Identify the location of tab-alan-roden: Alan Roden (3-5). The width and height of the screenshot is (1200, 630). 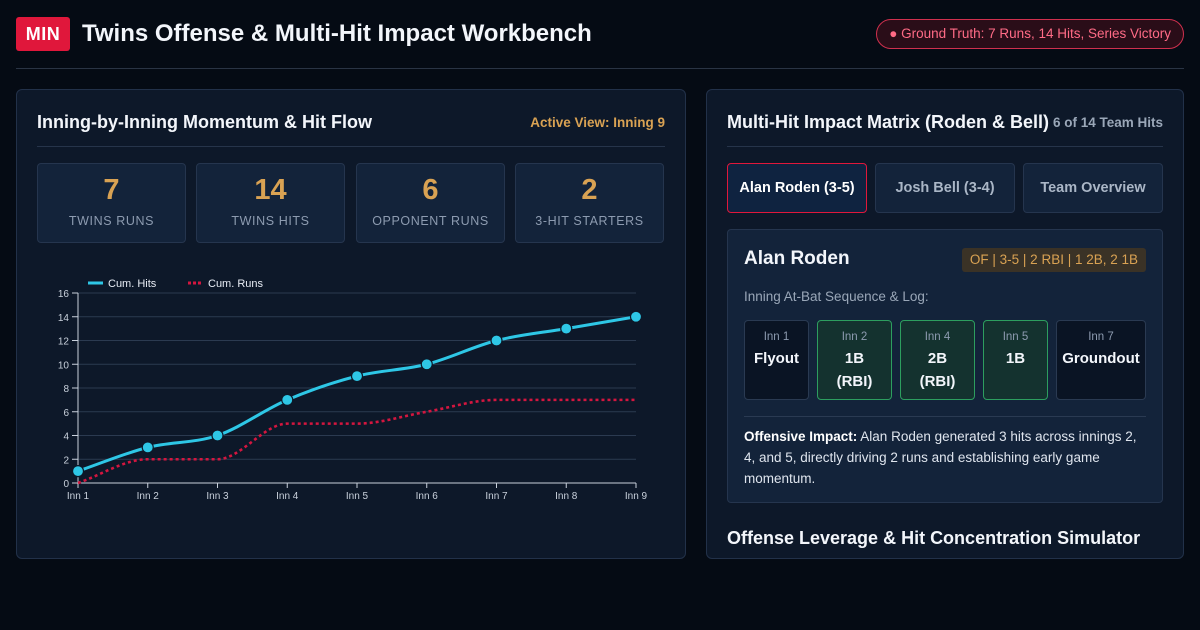
(797, 188).